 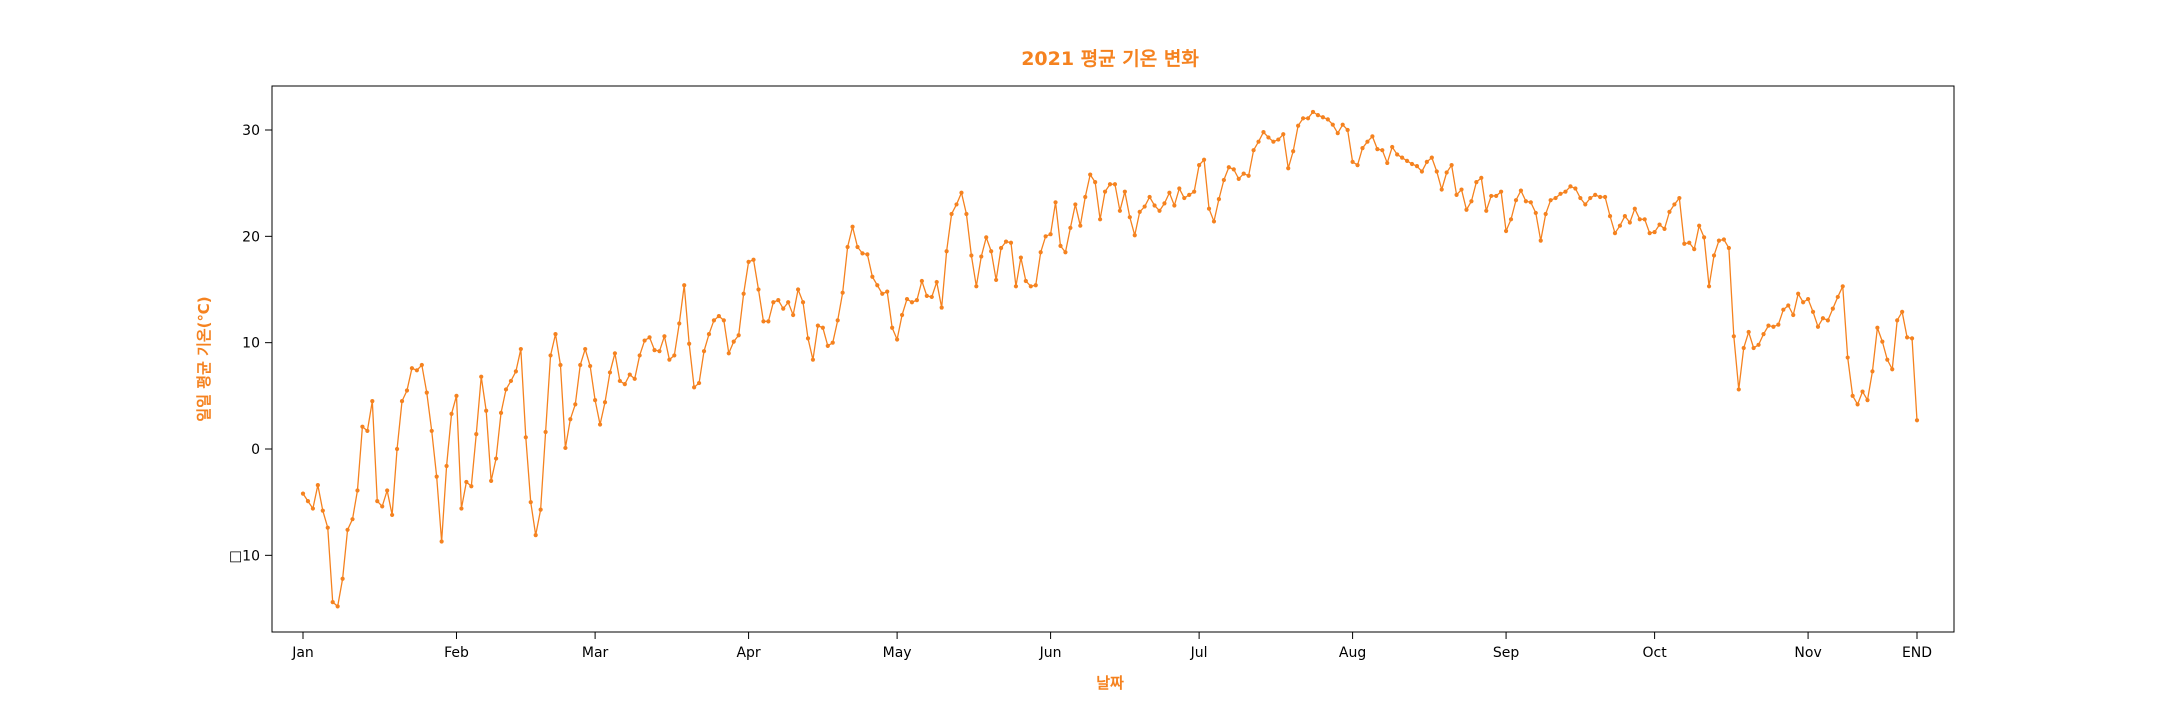 What do you see at coordinates (1506, 653) in the screenshot?
I see `x-tick-label: Sep` at bounding box center [1506, 653].